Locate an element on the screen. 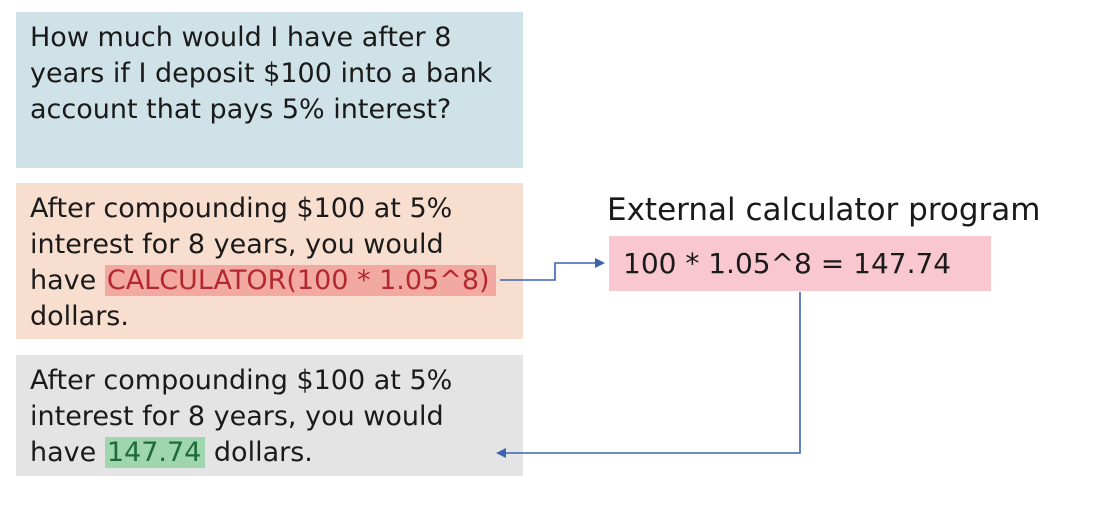 This screenshot has height=508, width=1103. final-answer-text-after: dollars. is located at coordinates (259, 452).